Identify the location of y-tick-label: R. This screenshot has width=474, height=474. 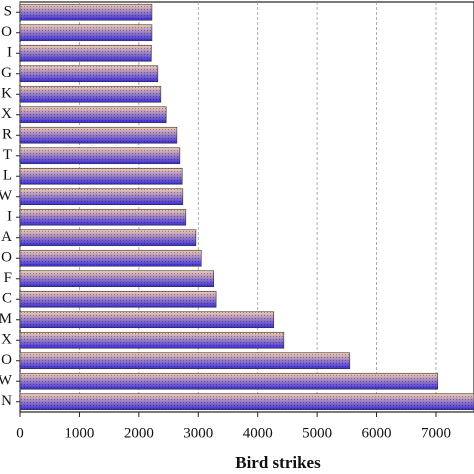
(7, 135).